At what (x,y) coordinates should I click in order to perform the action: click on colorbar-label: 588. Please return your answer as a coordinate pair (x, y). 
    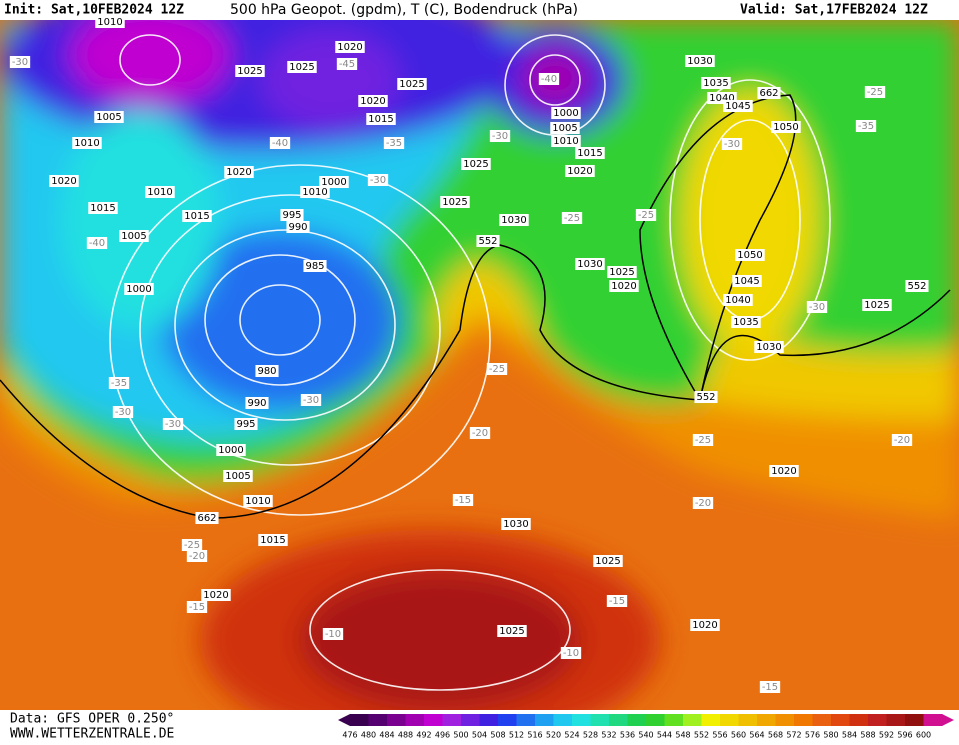
    Looking at the image, I should click on (867, 735).